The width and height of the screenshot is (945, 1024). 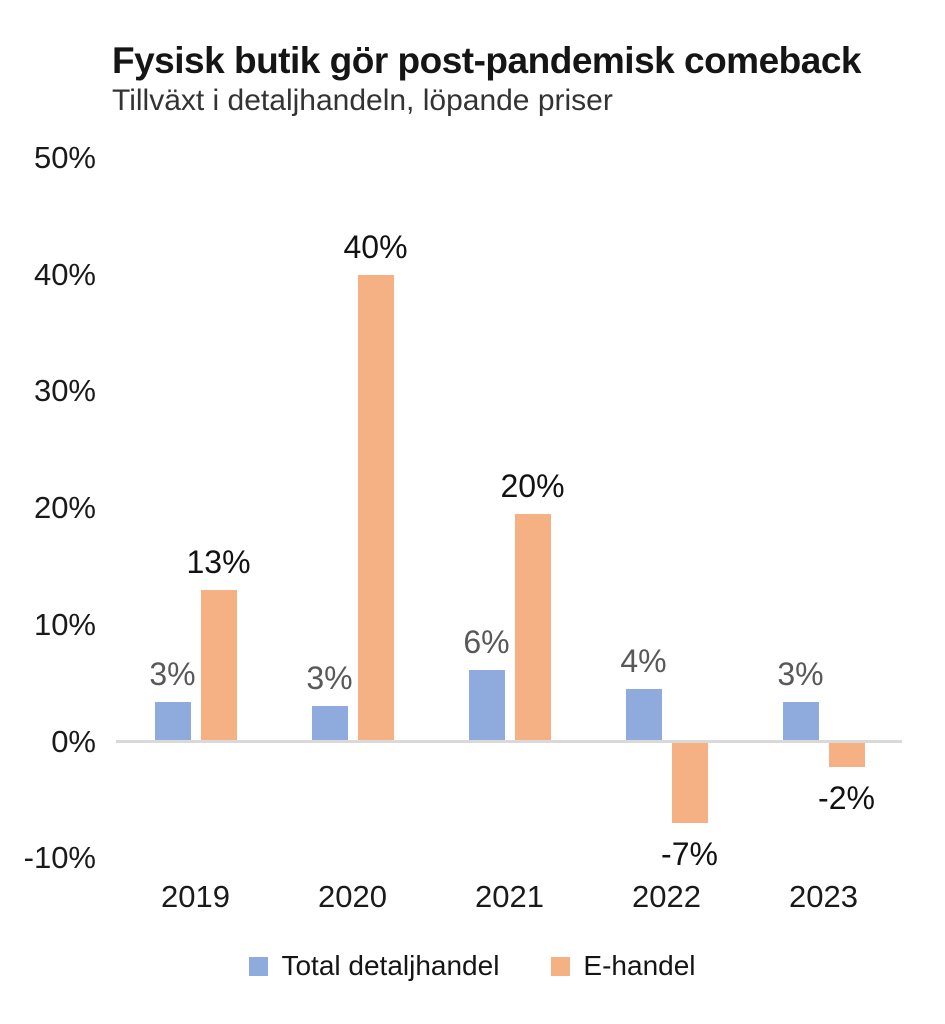 What do you see at coordinates (561, 966) in the screenshot?
I see `legend-swatch-e-handel` at bounding box center [561, 966].